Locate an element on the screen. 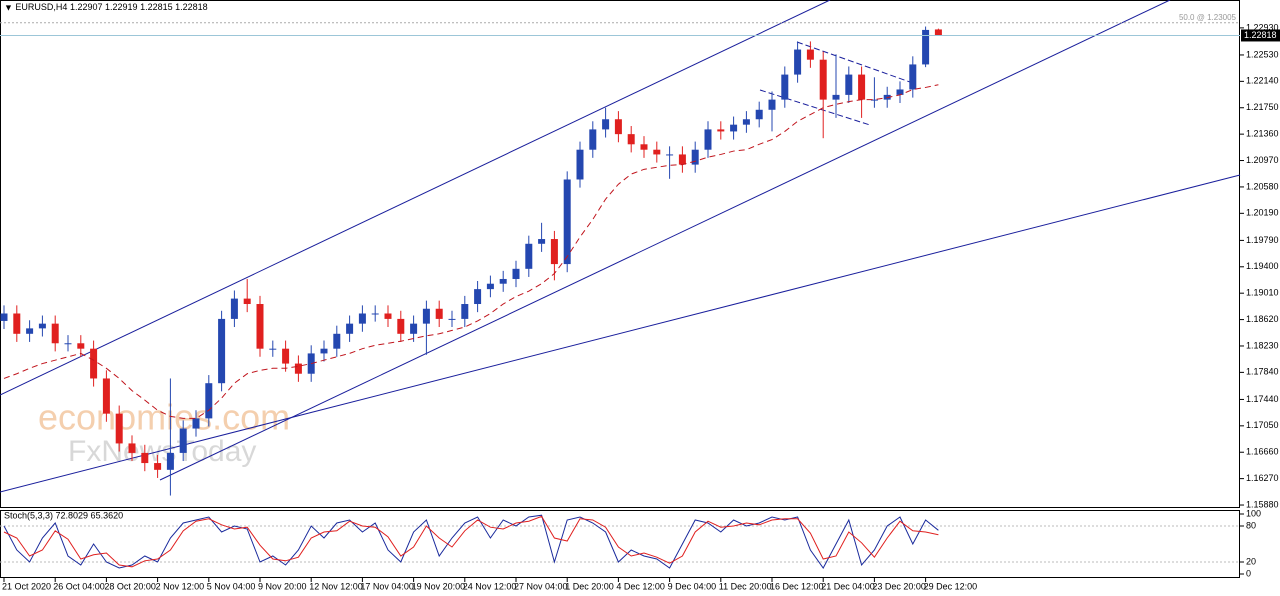 Image resolution: width=1280 pixels, height=596 pixels. x-tick-label: 28 Oct 20:00 is located at coordinates (130, 586).